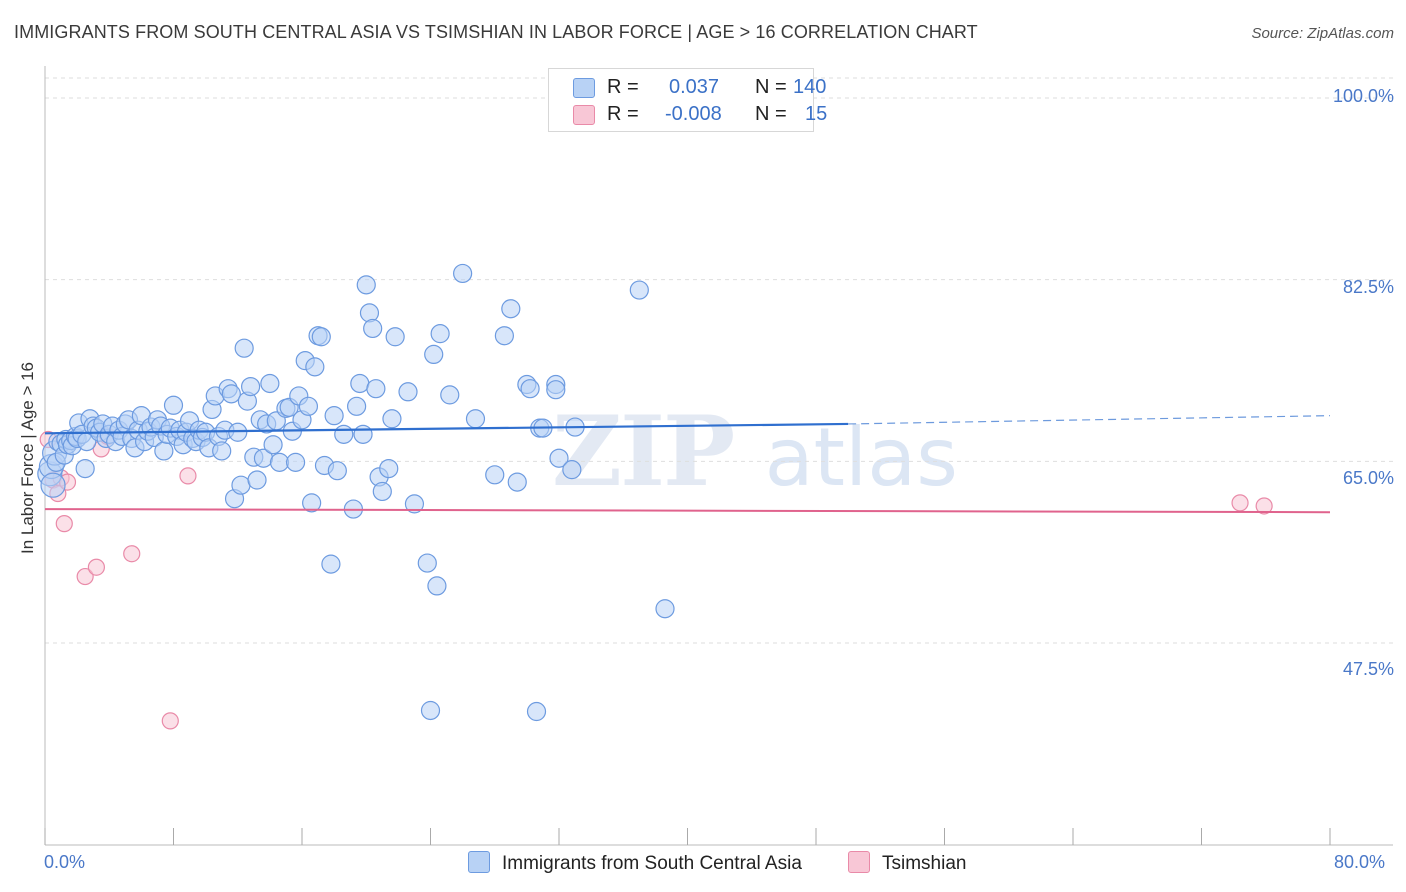 The image size is (1406, 892). What do you see at coordinates (652, 863) in the screenshot?
I see `legend-label: Immigrants from South Central Asia` at bounding box center [652, 863].